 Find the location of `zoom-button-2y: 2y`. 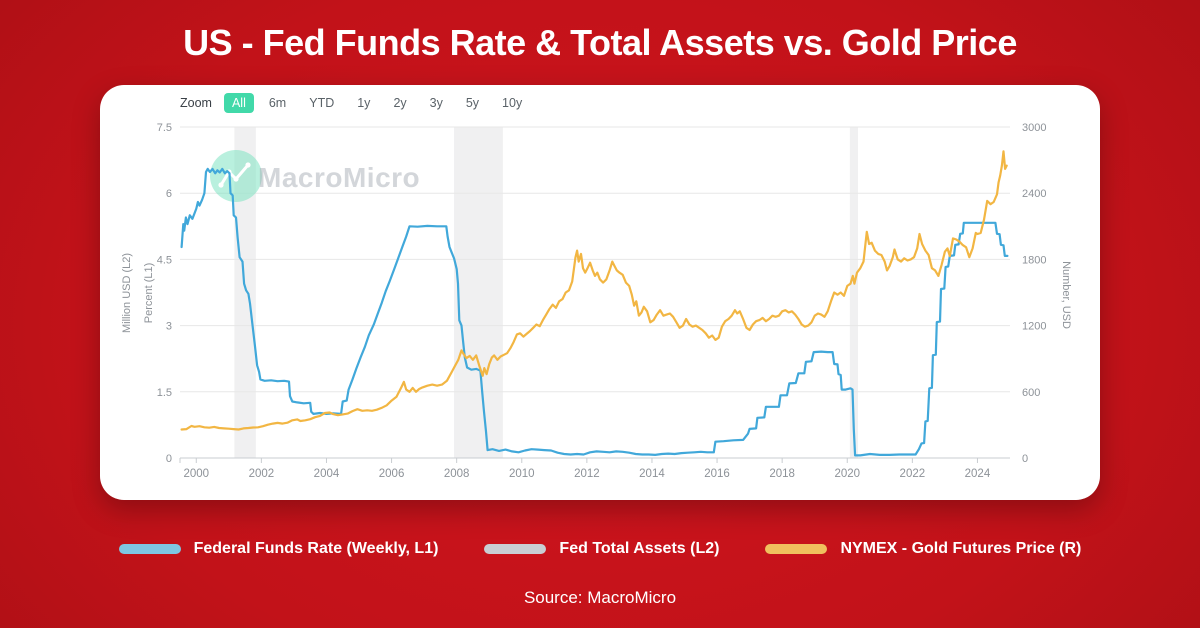

zoom-button-2y: 2y is located at coordinates (400, 103).